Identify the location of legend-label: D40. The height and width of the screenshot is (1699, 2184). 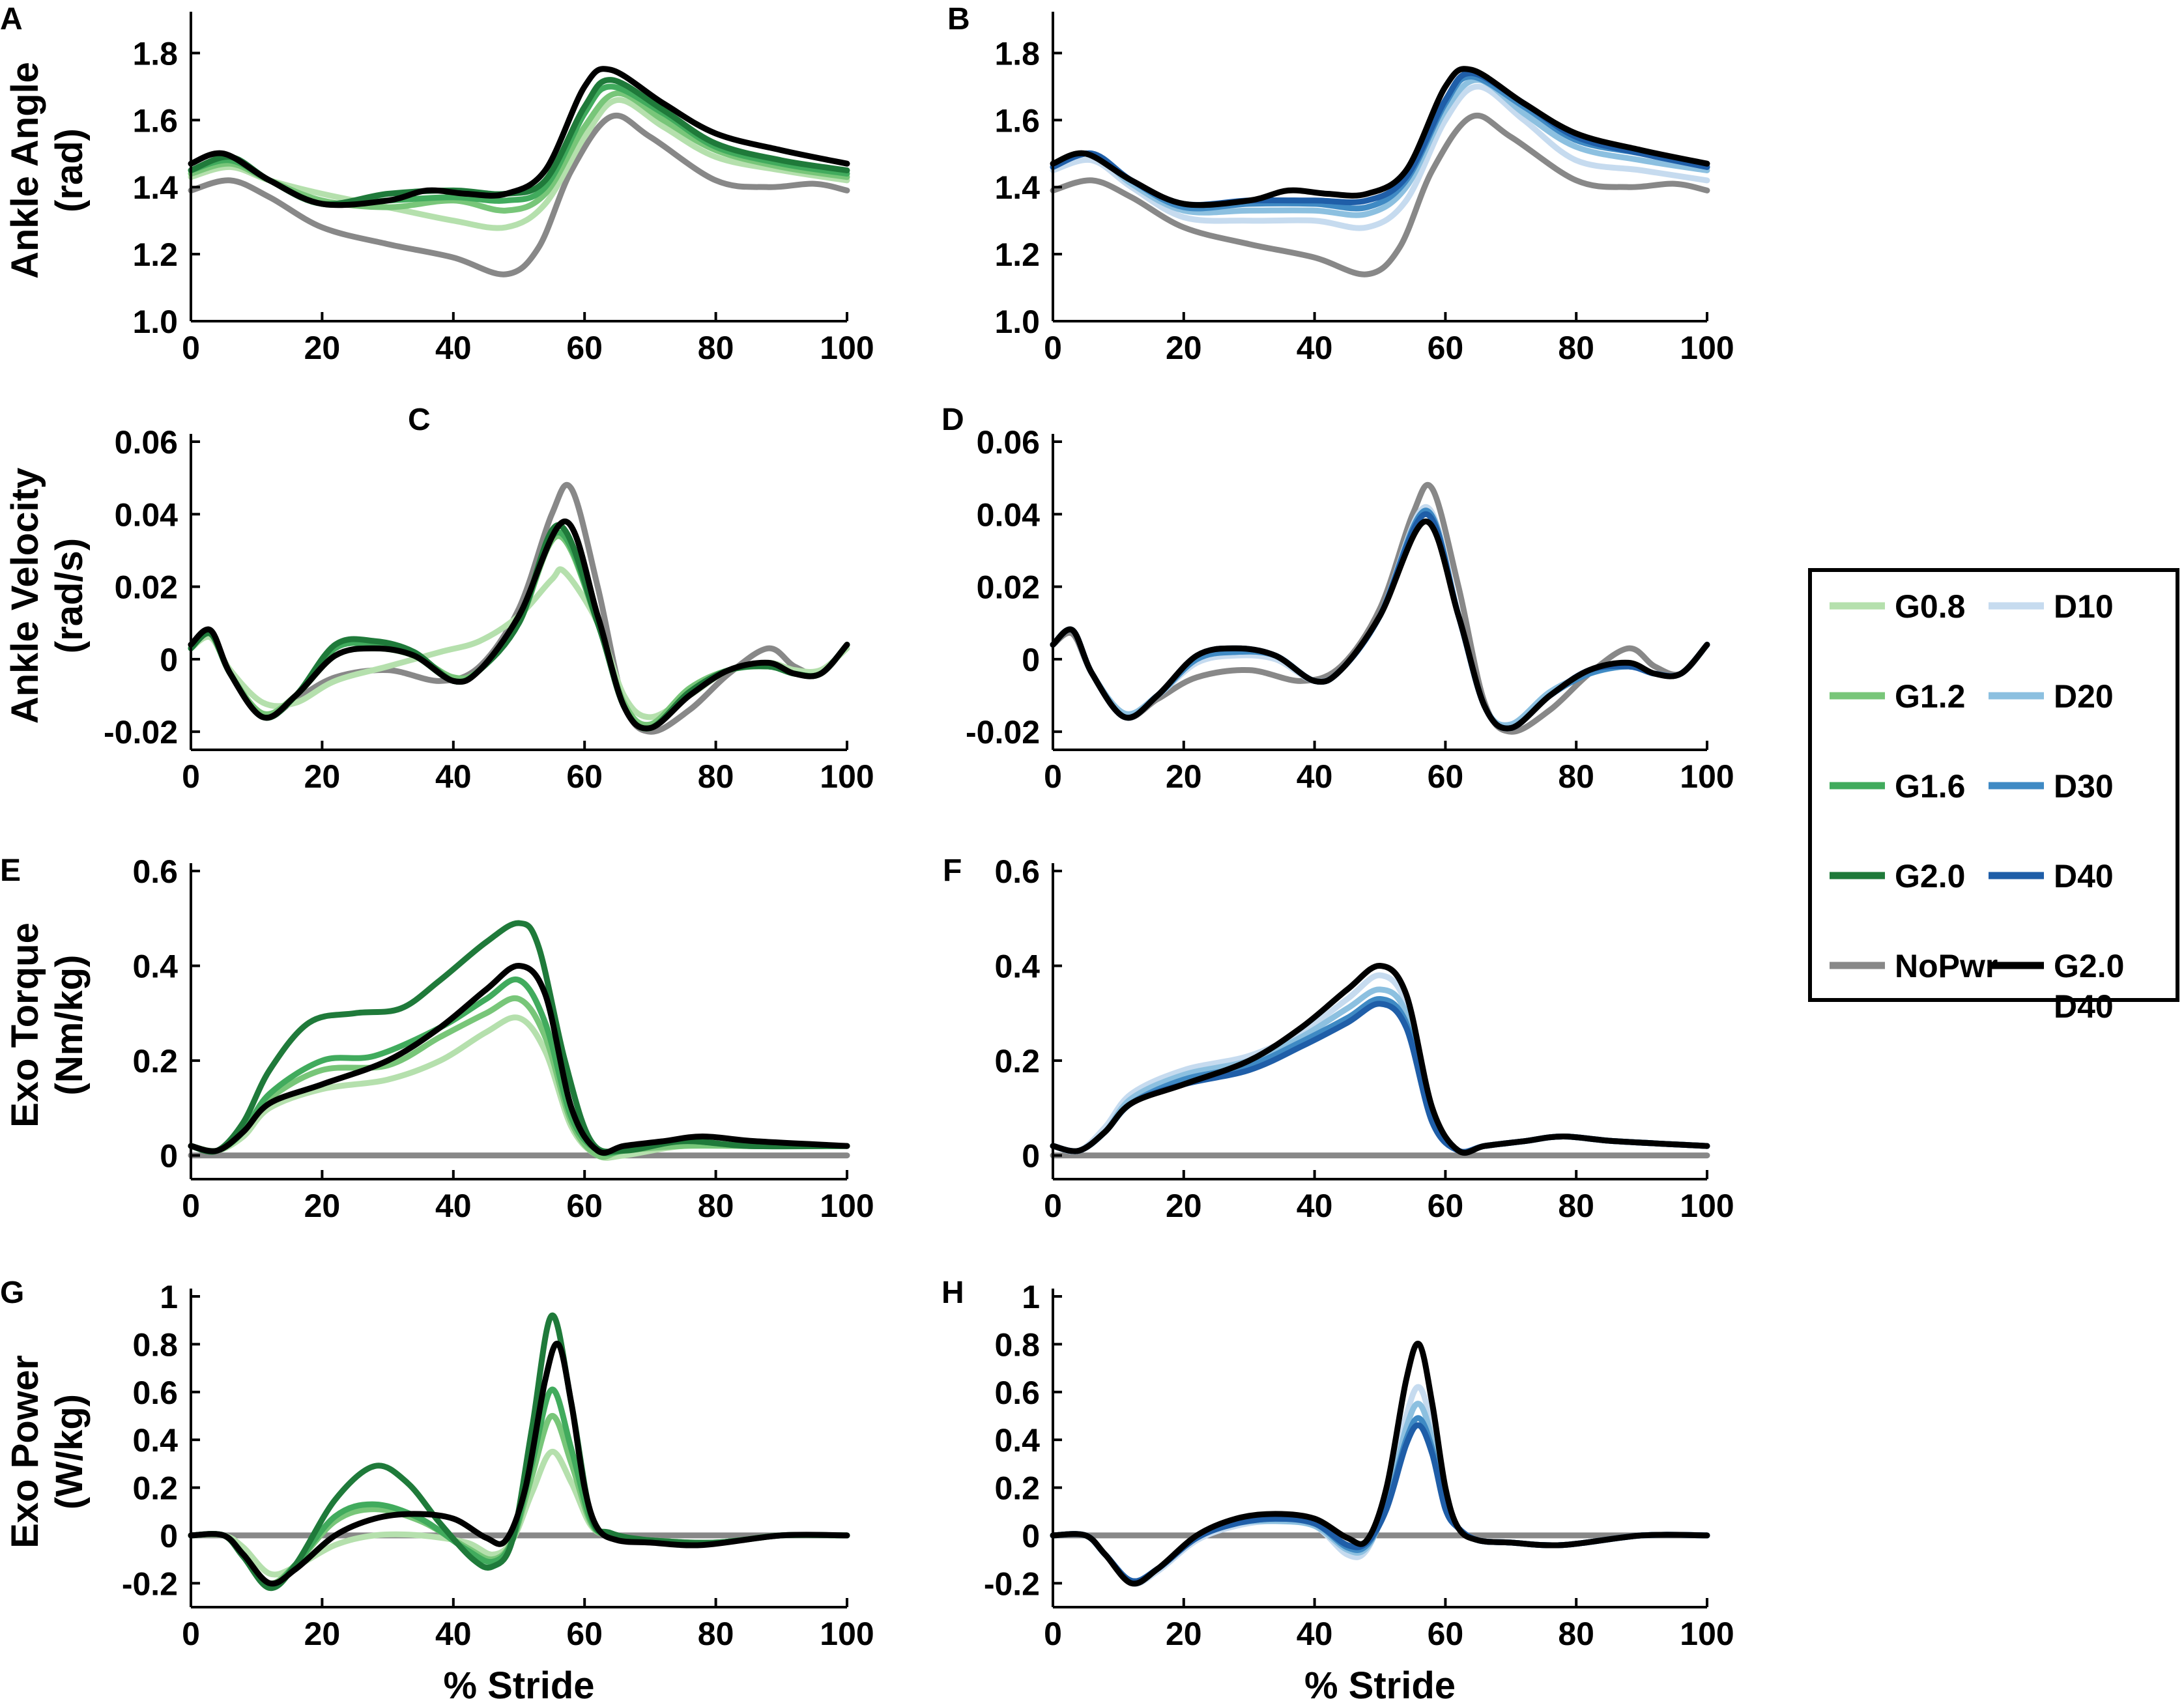
(2084, 876).